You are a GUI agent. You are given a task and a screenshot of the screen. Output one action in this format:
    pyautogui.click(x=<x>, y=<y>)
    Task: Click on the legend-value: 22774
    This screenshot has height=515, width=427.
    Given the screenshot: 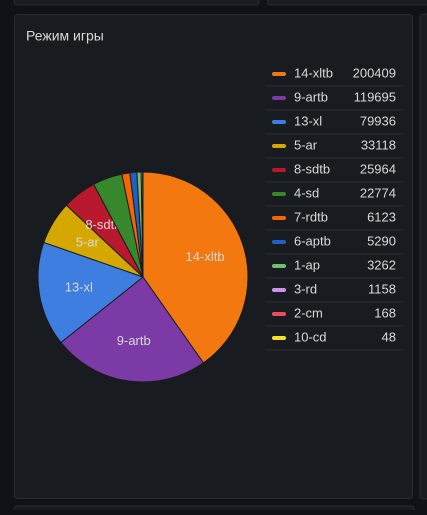 What is the action you would take?
    pyautogui.click(x=378, y=192)
    